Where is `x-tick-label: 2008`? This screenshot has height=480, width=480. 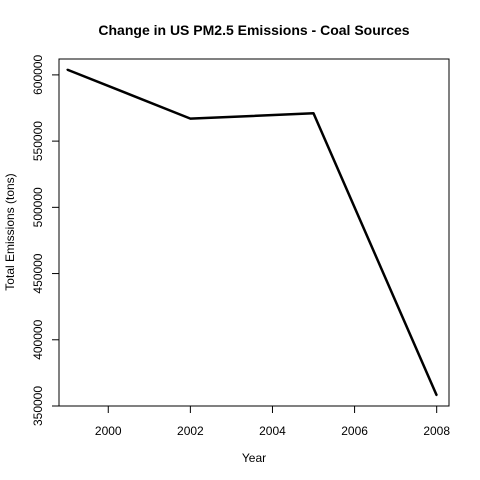
x-tick-label: 2008 is located at coordinates (436, 431).